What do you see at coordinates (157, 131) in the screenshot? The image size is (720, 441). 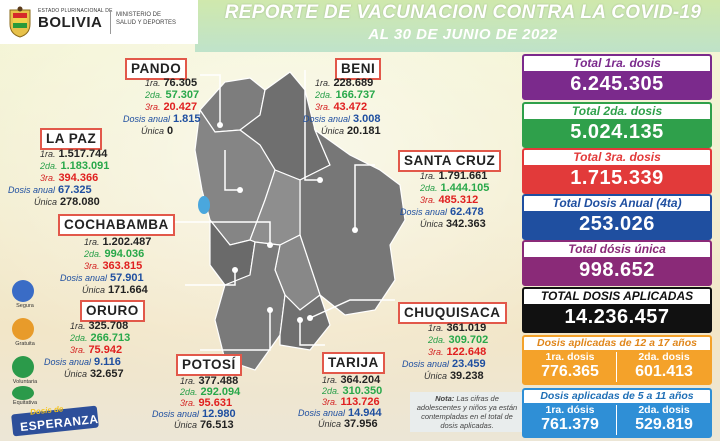 I see `dose-single: Única 0` at bounding box center [157, 131].